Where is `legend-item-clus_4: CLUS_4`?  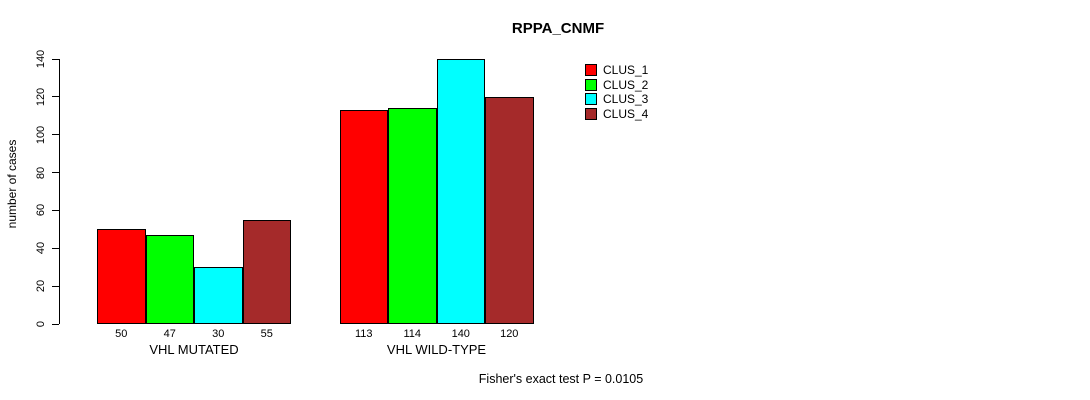
legend-item-clus_4: CLUS_4 is located at coordinates (616, 114).